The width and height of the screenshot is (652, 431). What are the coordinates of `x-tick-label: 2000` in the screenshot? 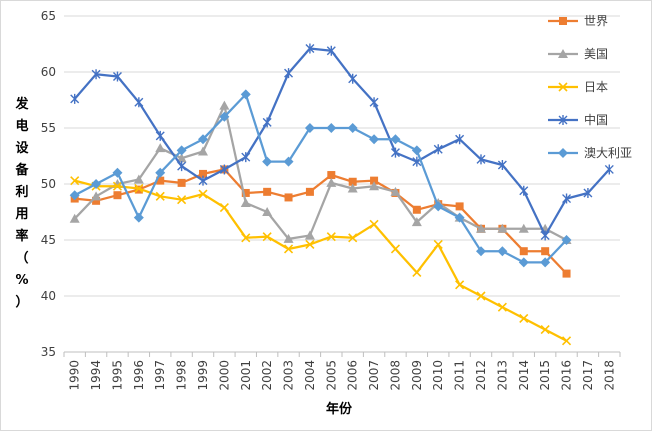 It's located at (224, 375).